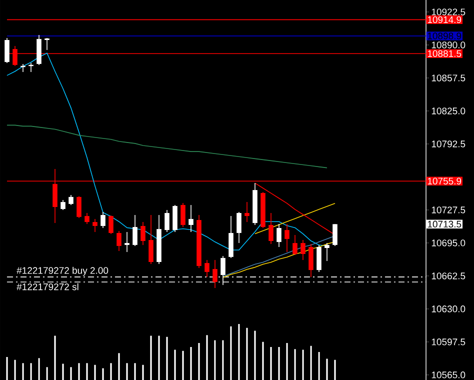  Describe the element at coordinates (62, 271) in the screenshot. I see `ref-line-label: #122179272 buy 2.00` at that location.